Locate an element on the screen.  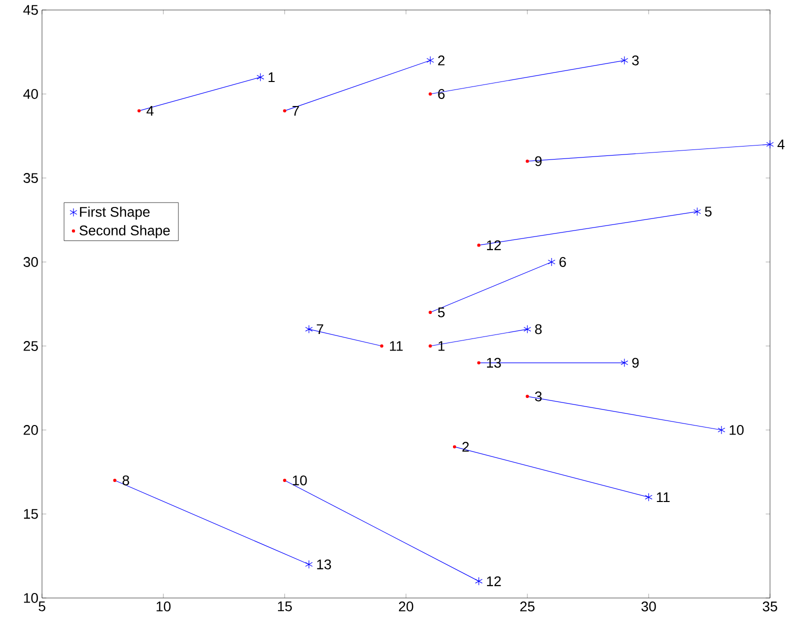
y-tick-label: 30 is located at coordinates (30, 262).